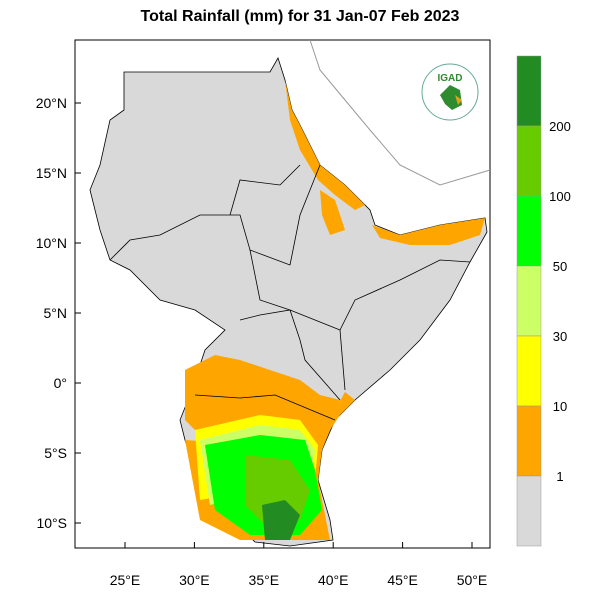 This screenshot has height=600, width=600. Describe the element at coordinates (560, 266) in the screenshot. I see `legend-level-label: 50` at that location.